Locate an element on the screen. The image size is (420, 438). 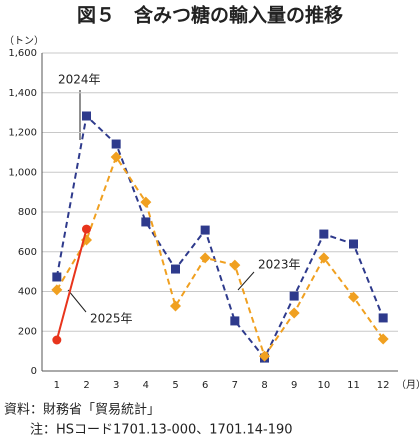
x-unit: （月） is located at coordinates (408, 385).